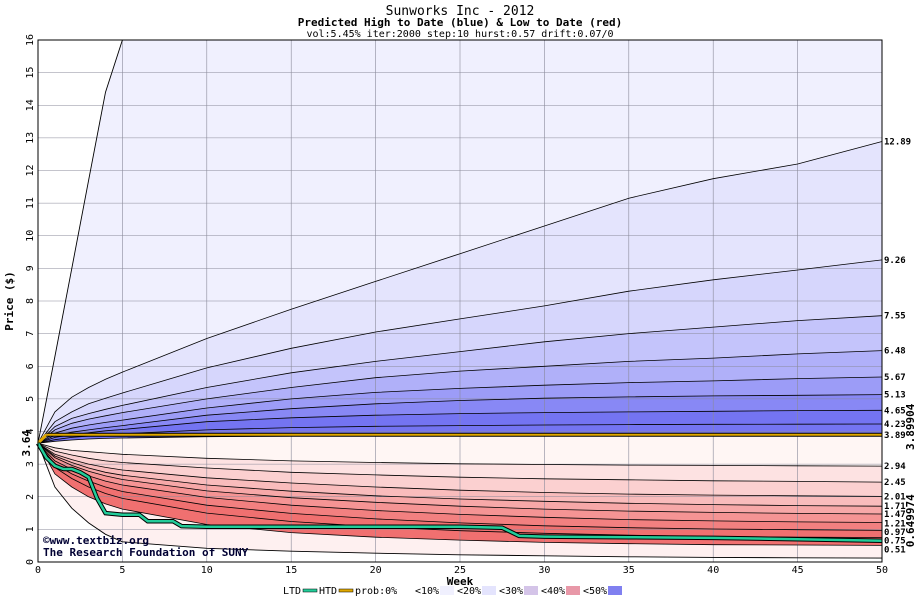 This screenshot has height=600, width=920. What do you see at coordinates (897, 142) in the screenshot?
I see `high-end-label: 12.89` at bounding box center [897, 142].